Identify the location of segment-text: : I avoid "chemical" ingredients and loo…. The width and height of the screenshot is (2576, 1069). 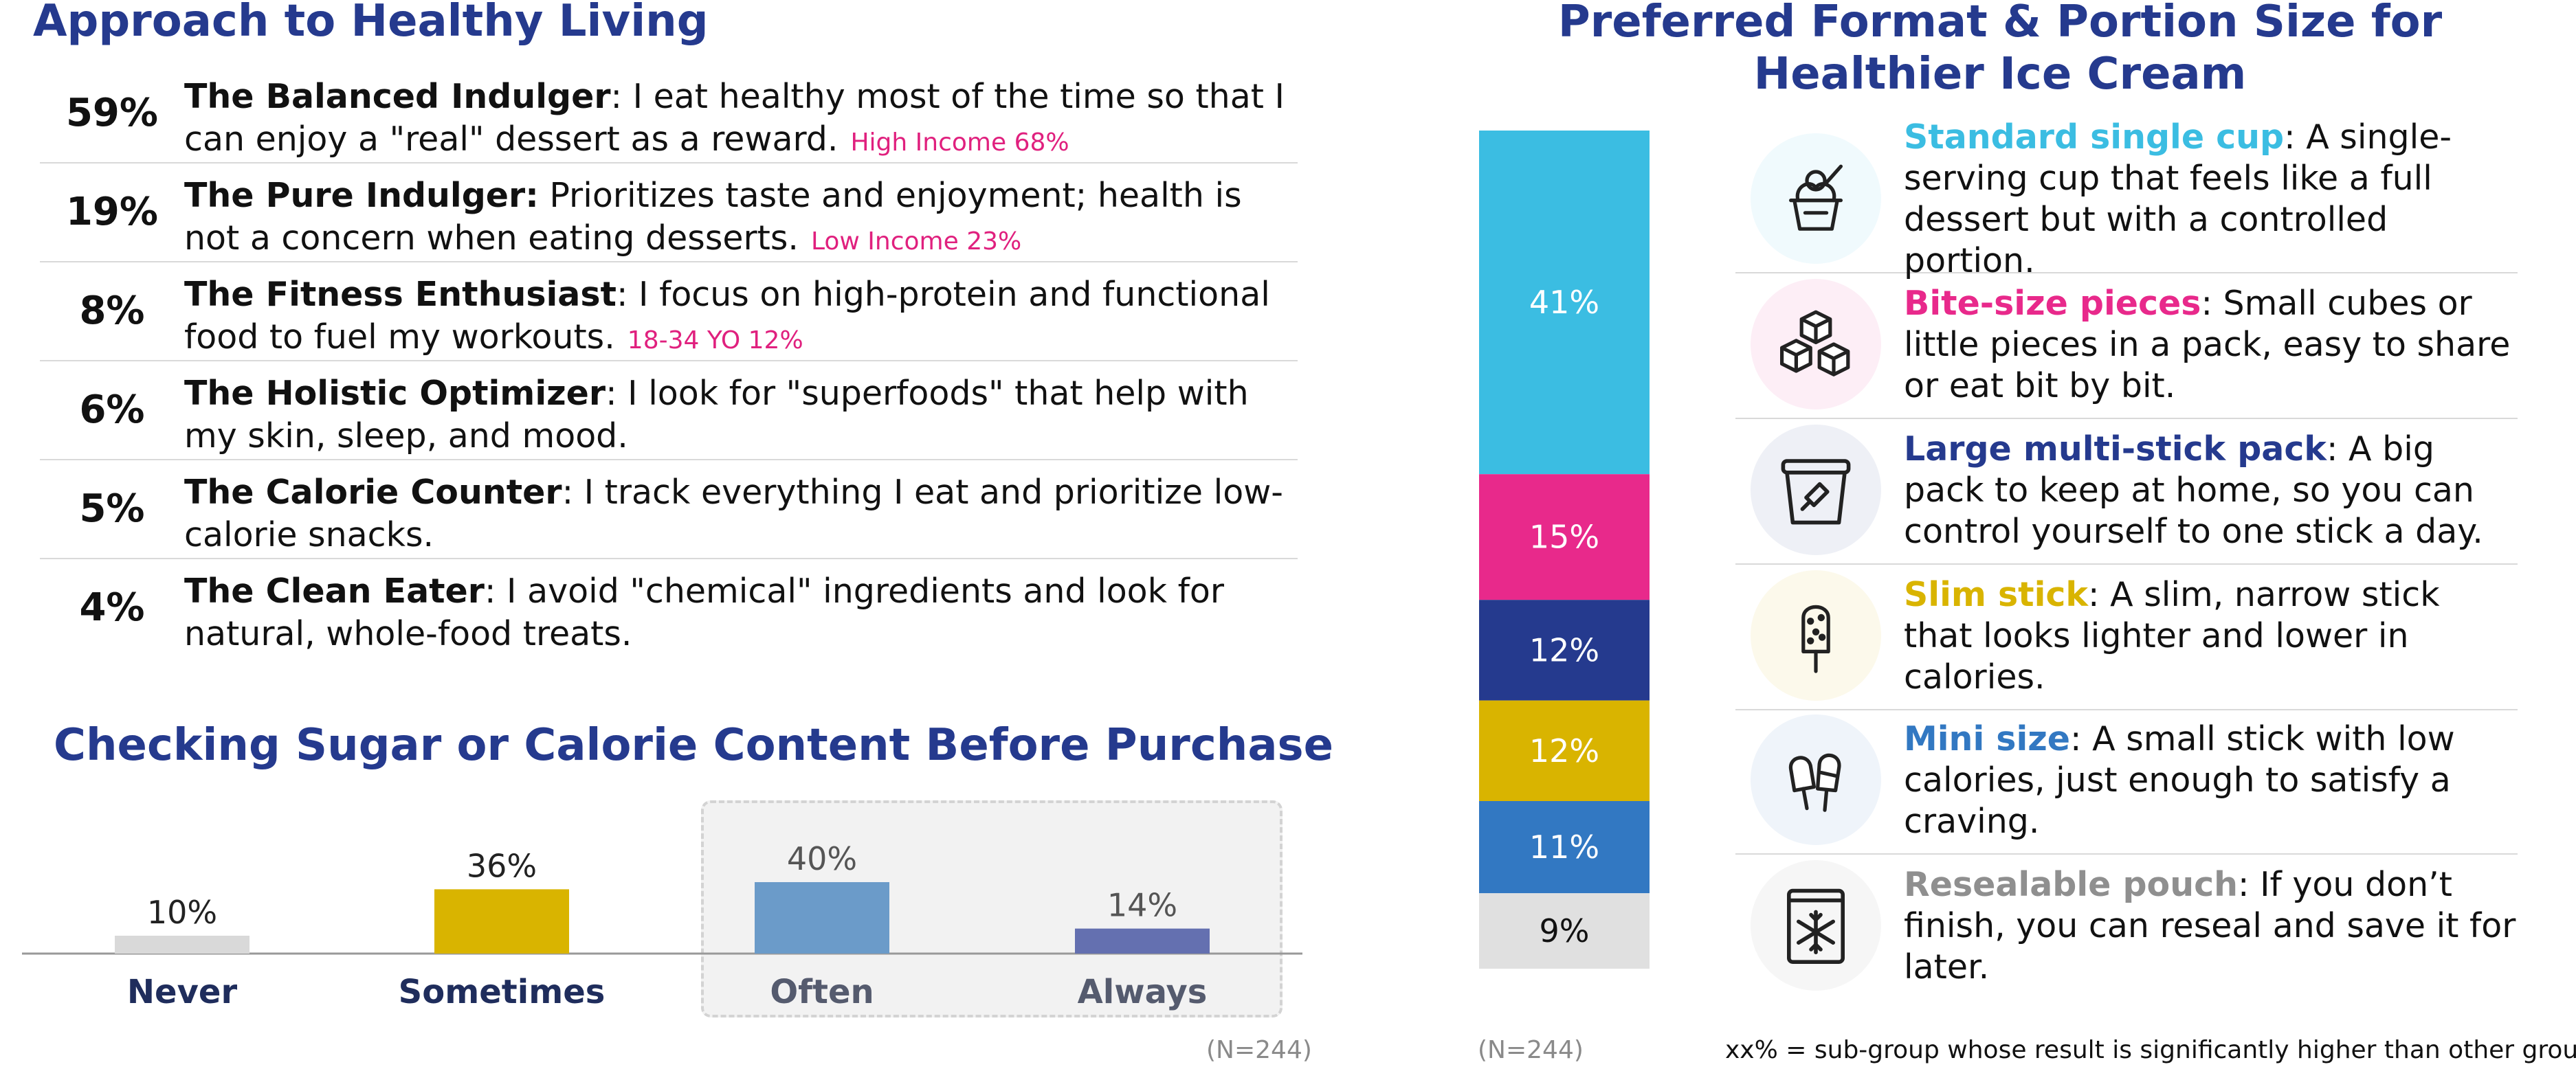
(704, 612).